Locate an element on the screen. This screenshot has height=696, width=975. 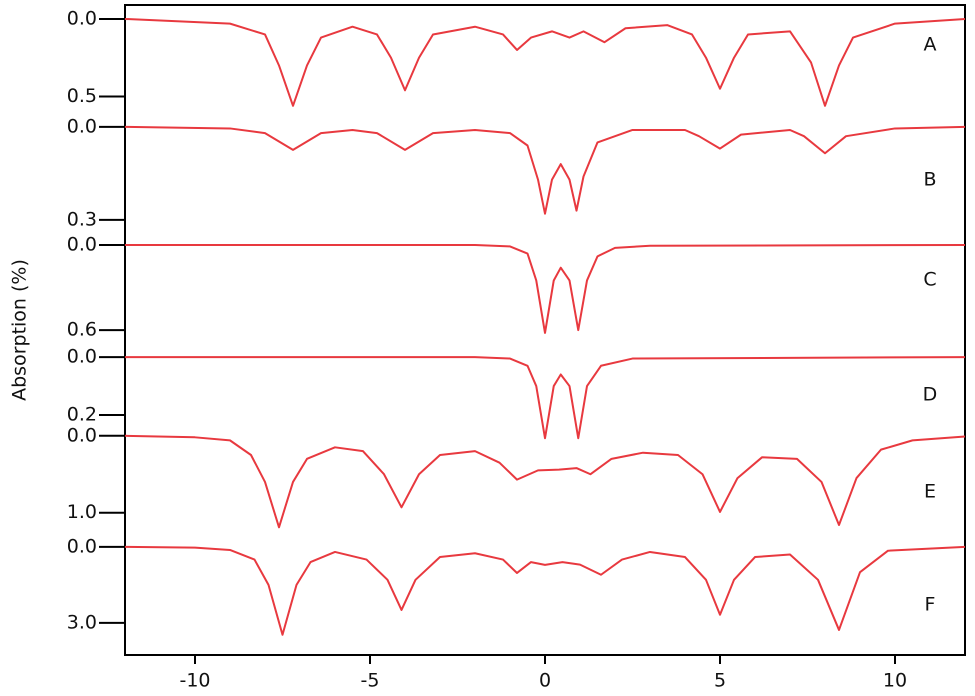
panel-label: D is located at coordinates (930, 395).